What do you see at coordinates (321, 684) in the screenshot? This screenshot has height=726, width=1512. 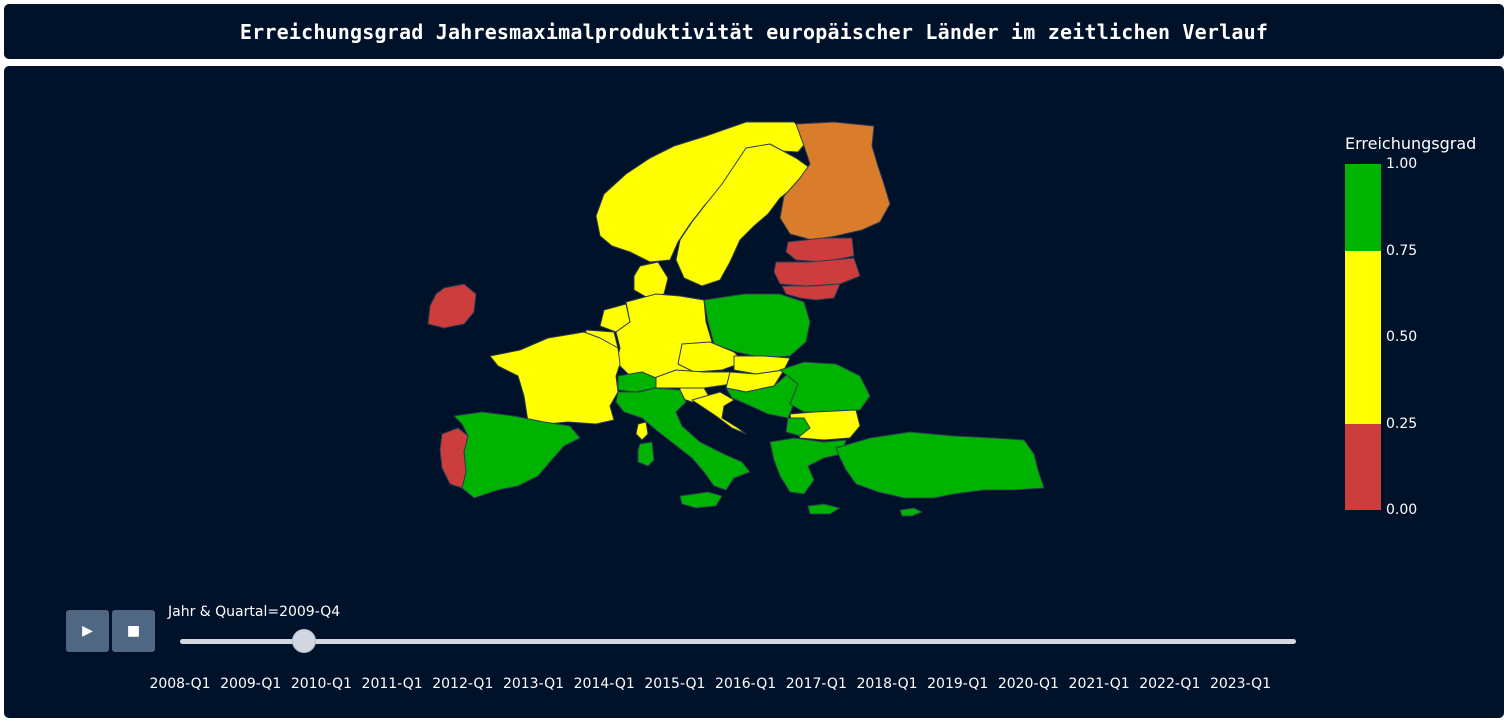 I see `slider-tick-label: 2010-Q1` at bounding box center [321, 684].